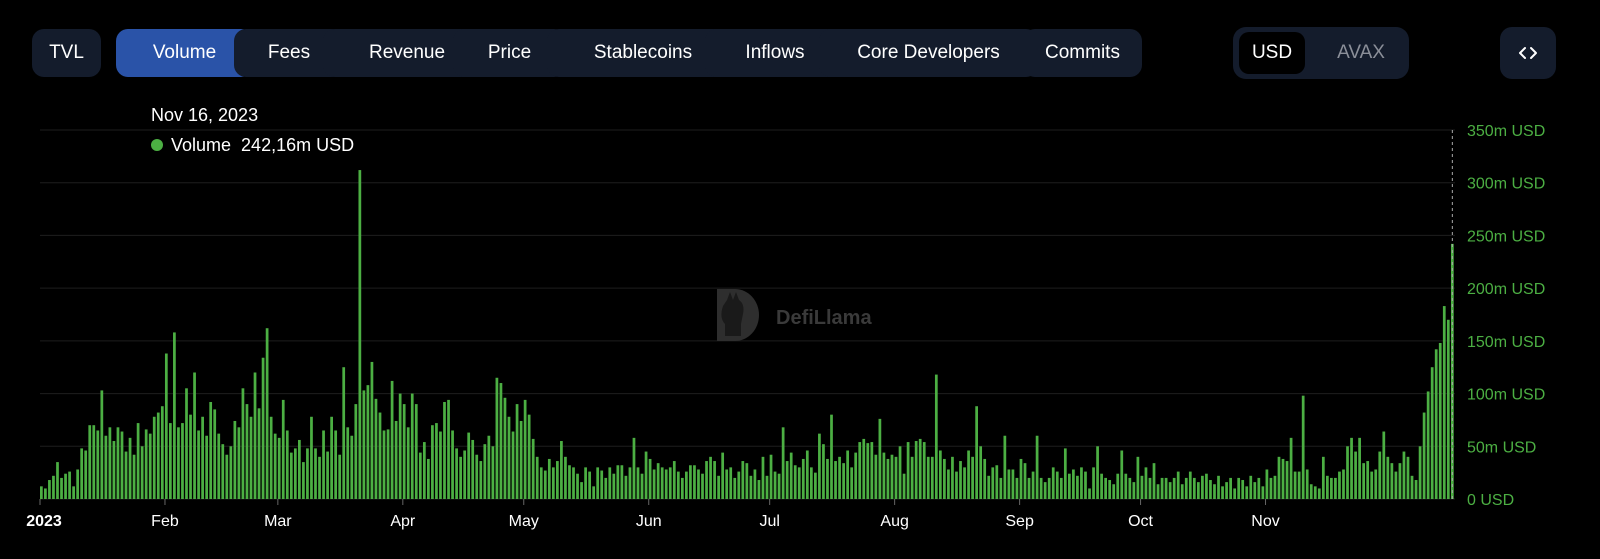 The image size is (1600, 559). What do you see at coordinates (928, 53) in the screenshot?
I see `tab-core-developers: Core Developers` at bounding box center [928, 53].